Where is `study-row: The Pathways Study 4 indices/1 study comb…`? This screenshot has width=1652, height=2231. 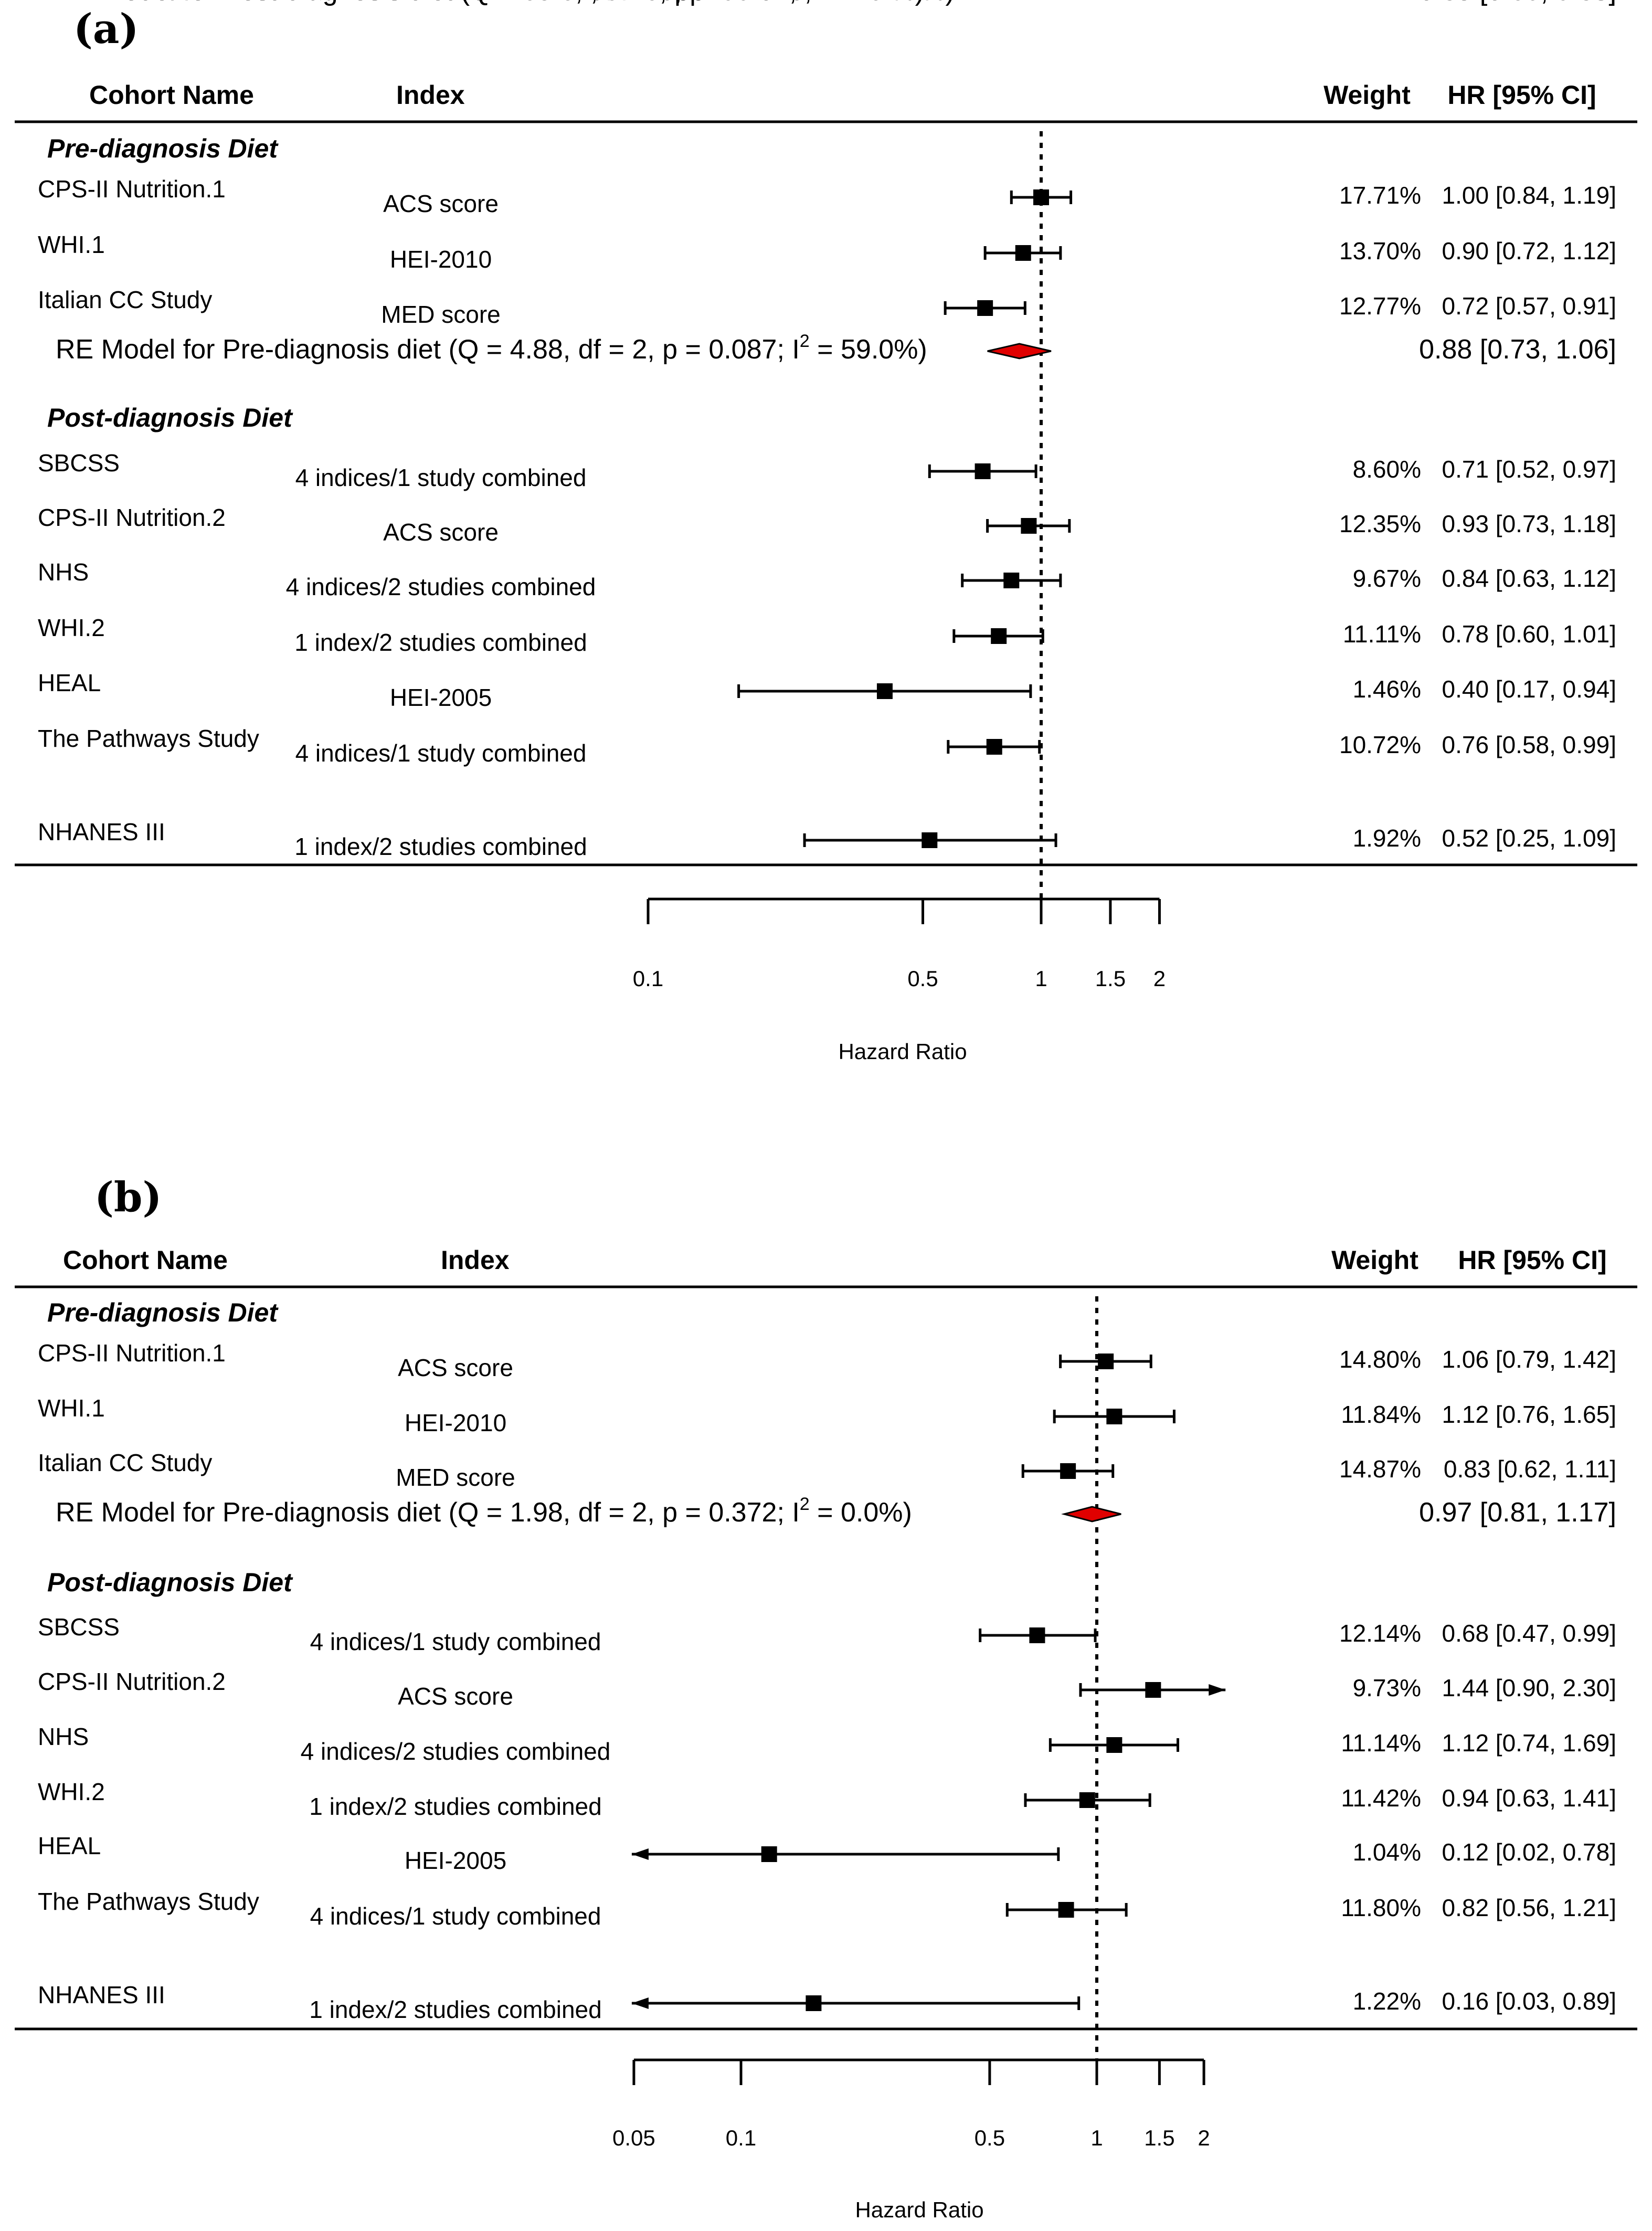
study-row: The Pathways Study 4 indices/1 study comb… is located at coordinates (827, 746).